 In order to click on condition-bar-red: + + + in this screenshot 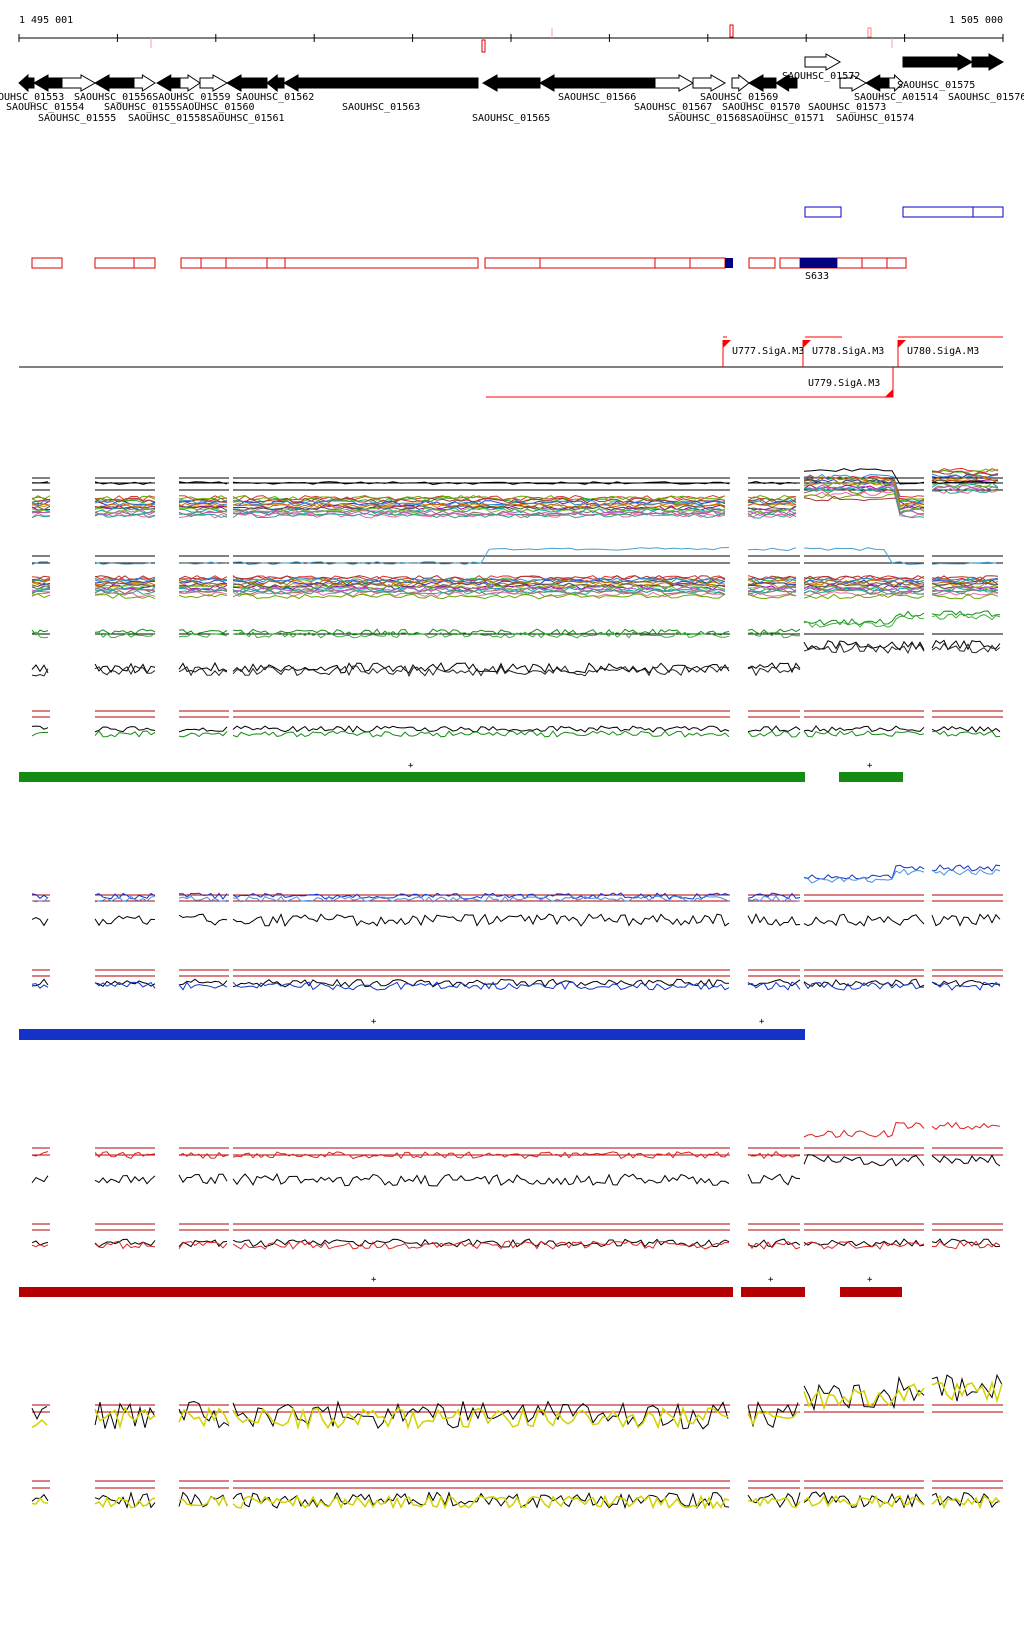, I will do `click(460, 1286)`.